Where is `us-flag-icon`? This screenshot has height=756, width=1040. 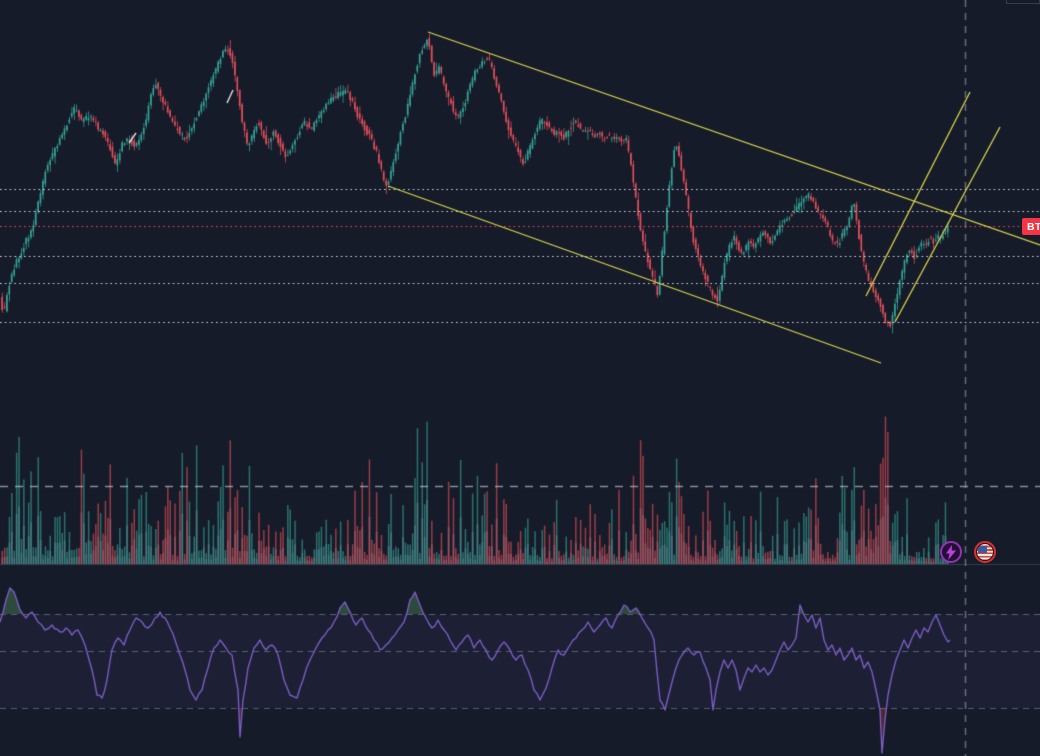
us-flag-icon is located at coordinates (985, 552).